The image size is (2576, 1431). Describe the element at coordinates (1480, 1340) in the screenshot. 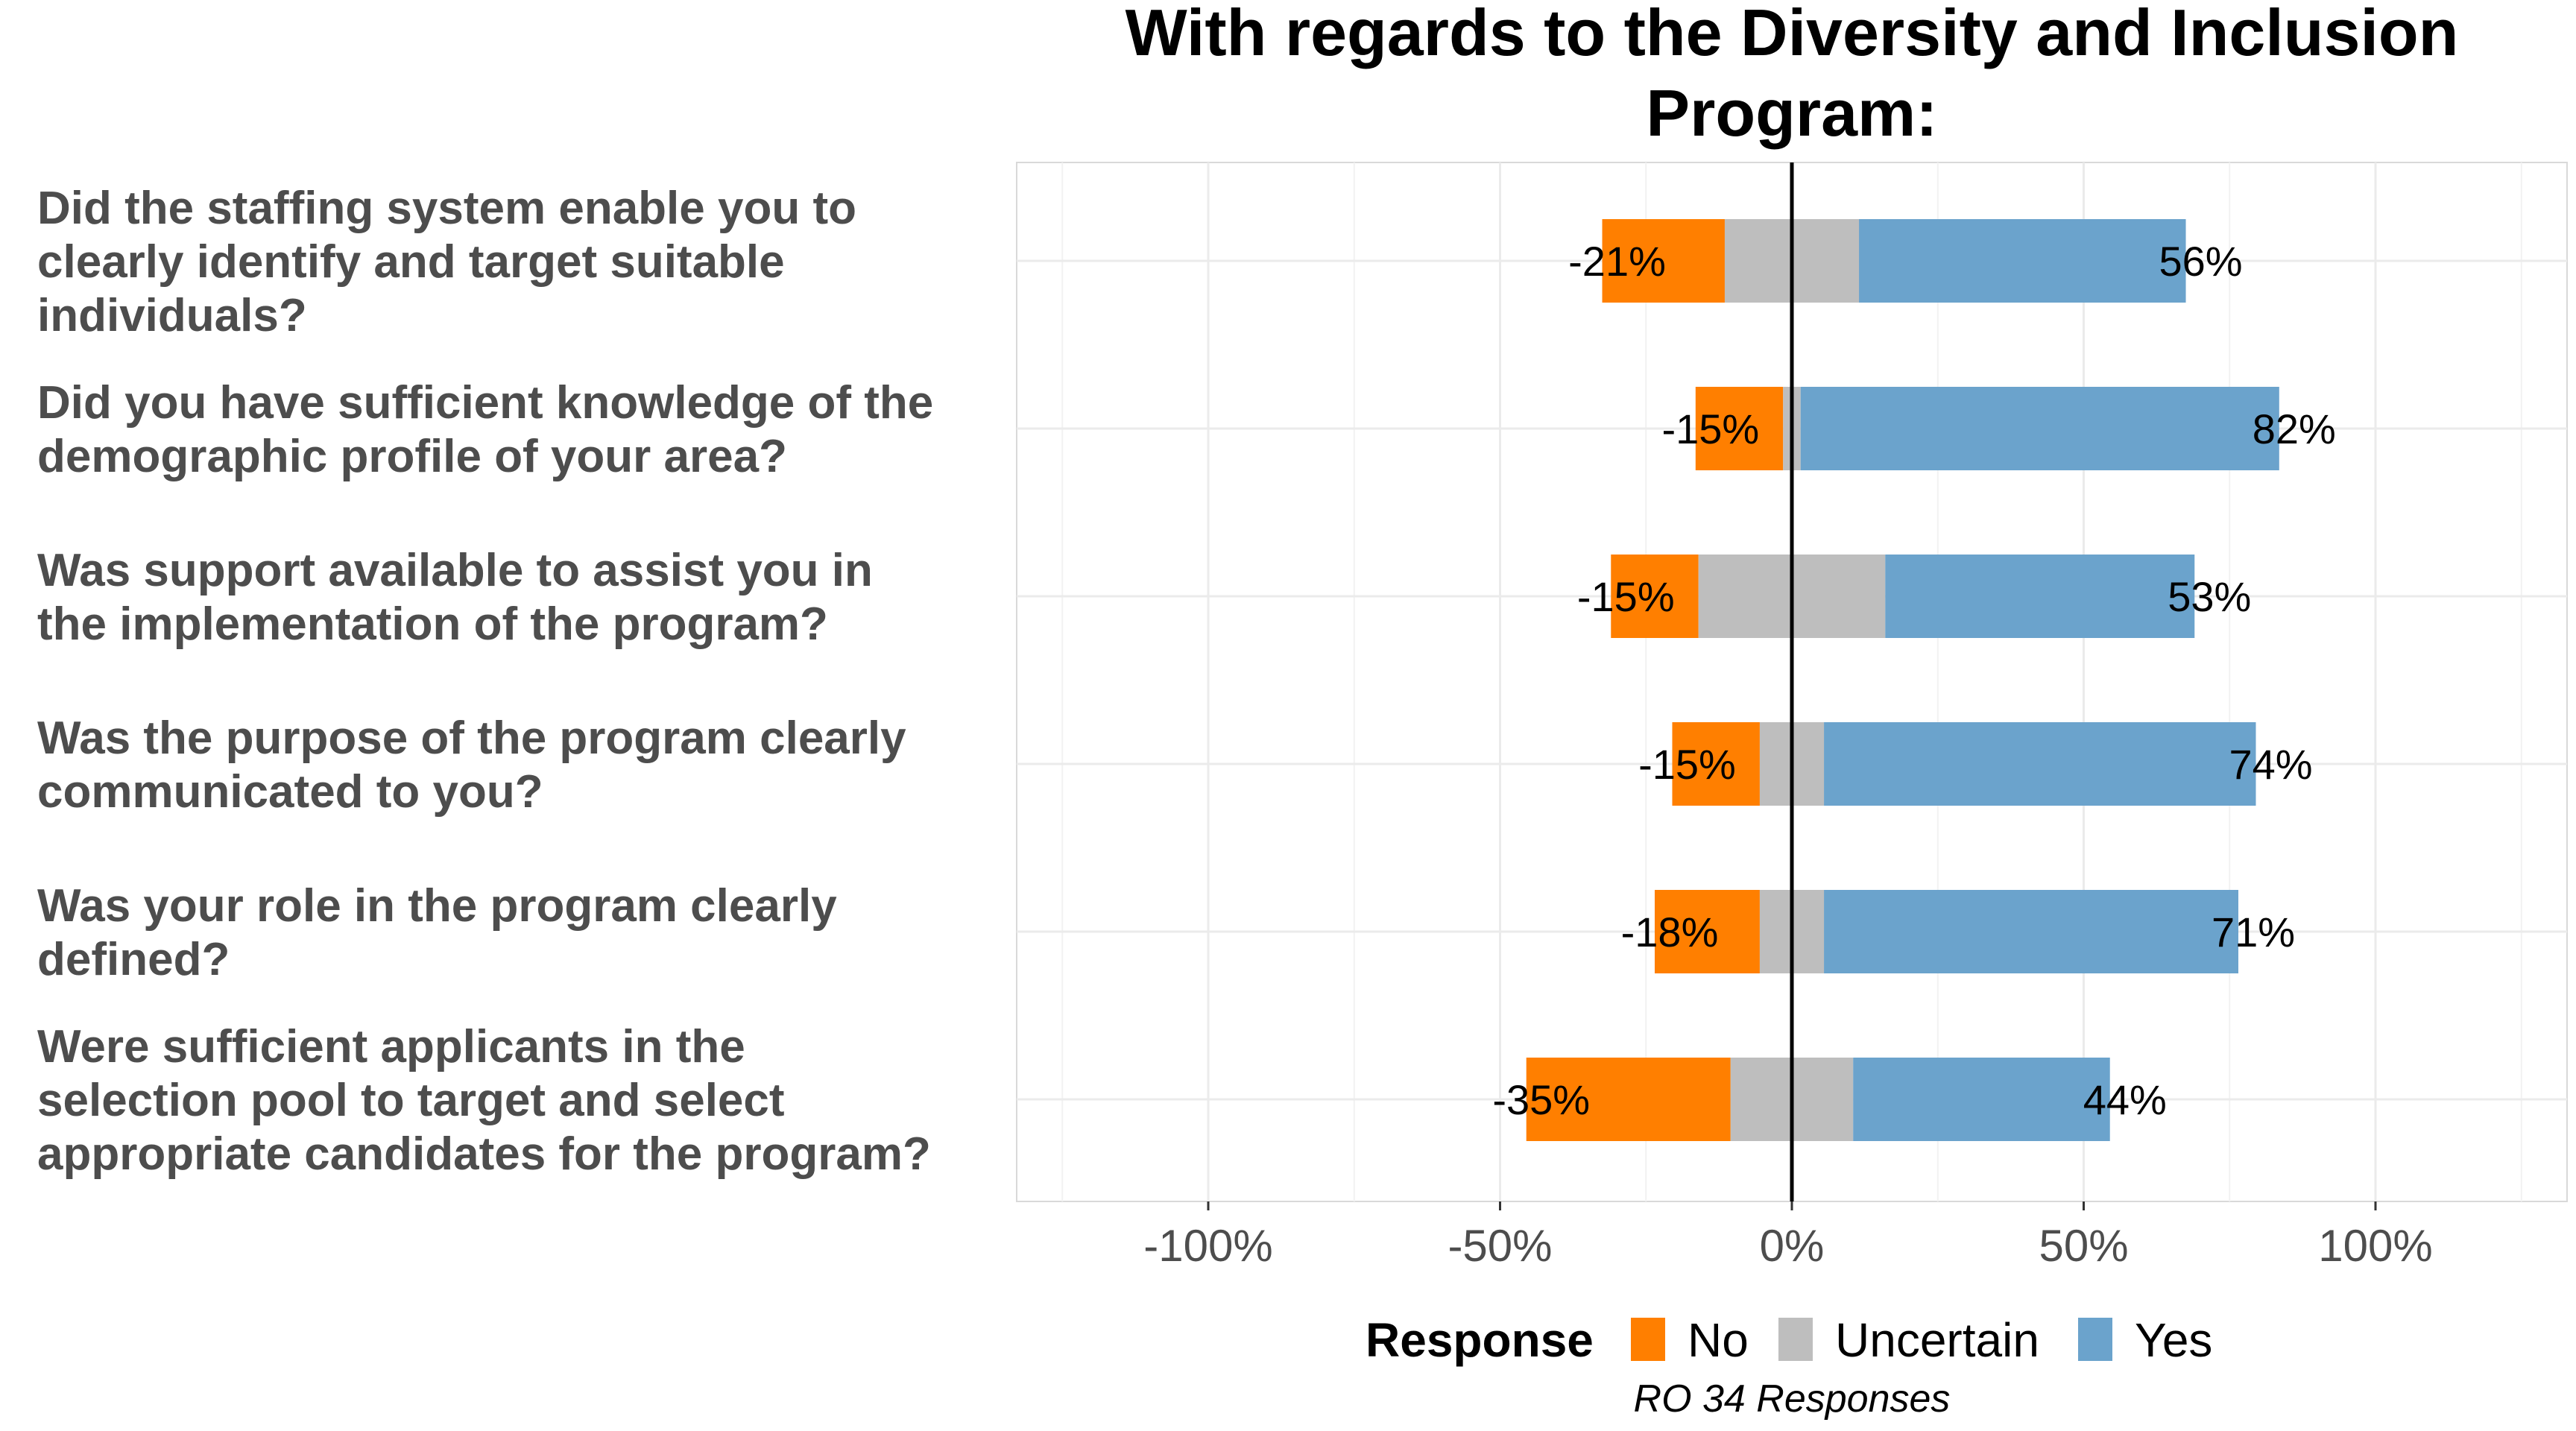

I see `legend-title: Response` at that location.